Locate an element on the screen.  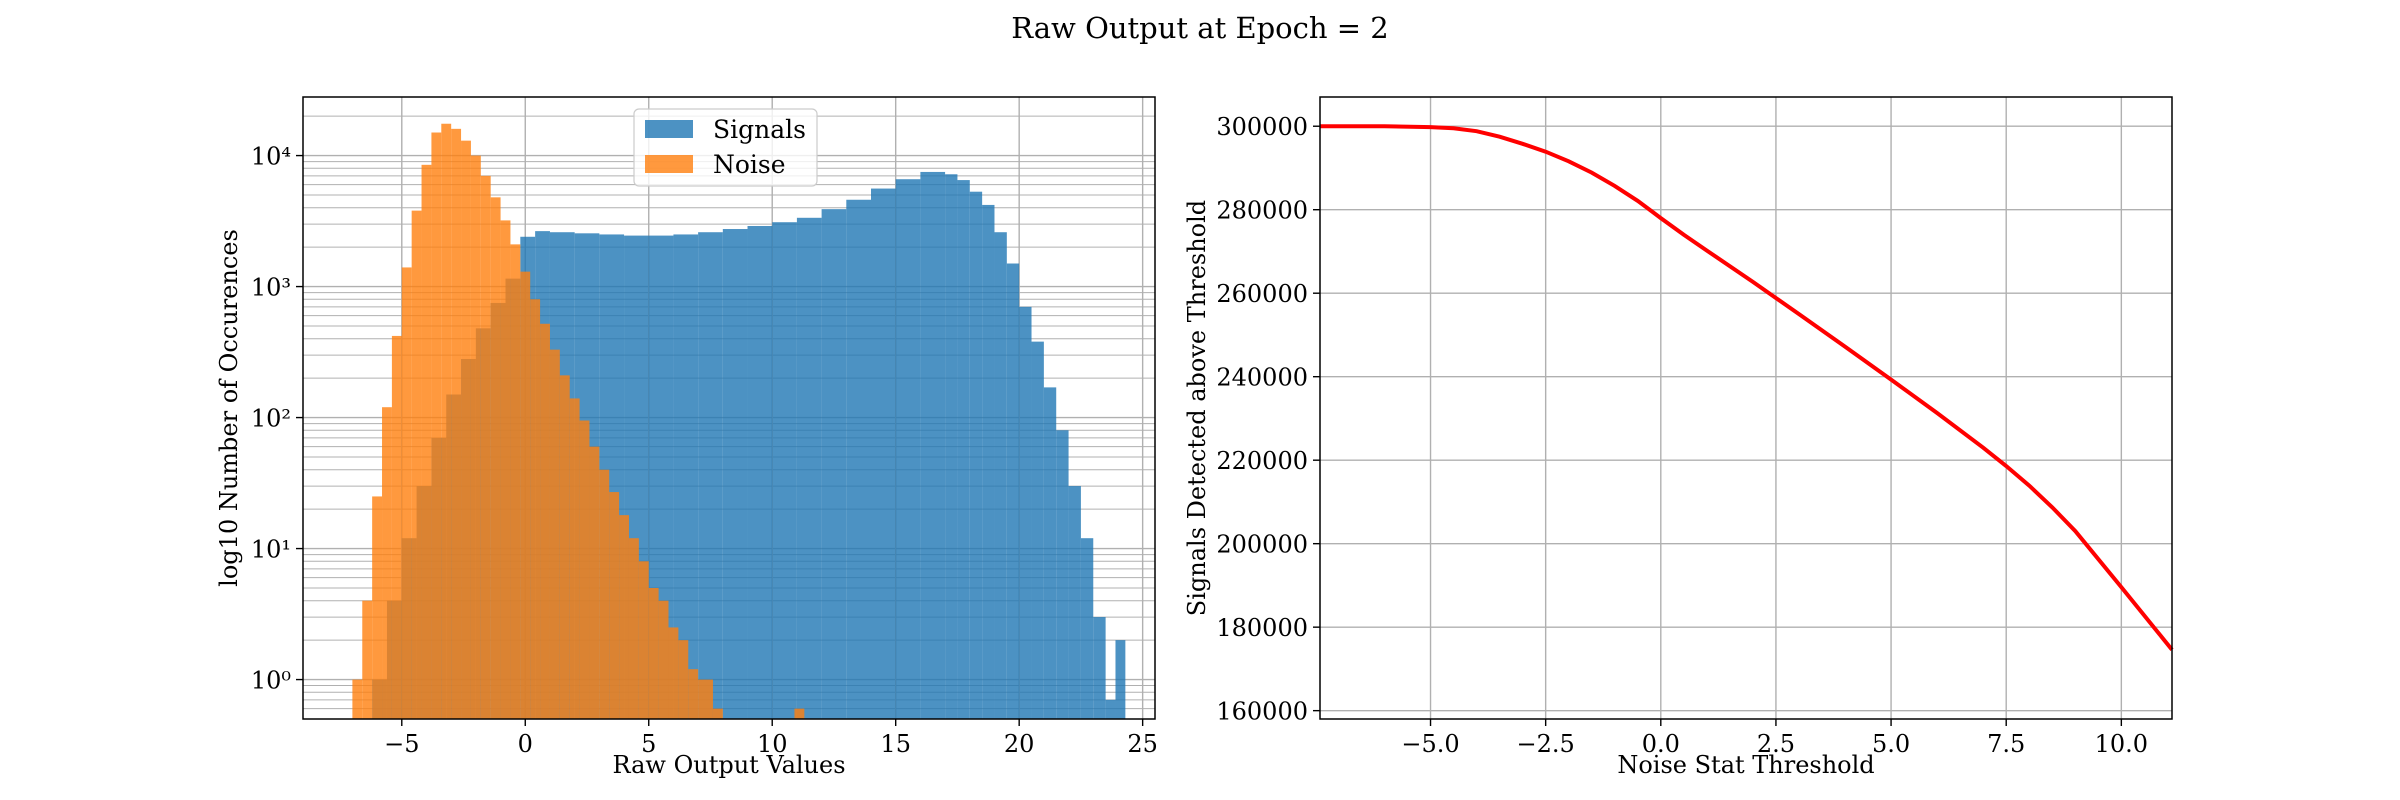
y-tick-label: 10² is located at coordinates (271, 419).